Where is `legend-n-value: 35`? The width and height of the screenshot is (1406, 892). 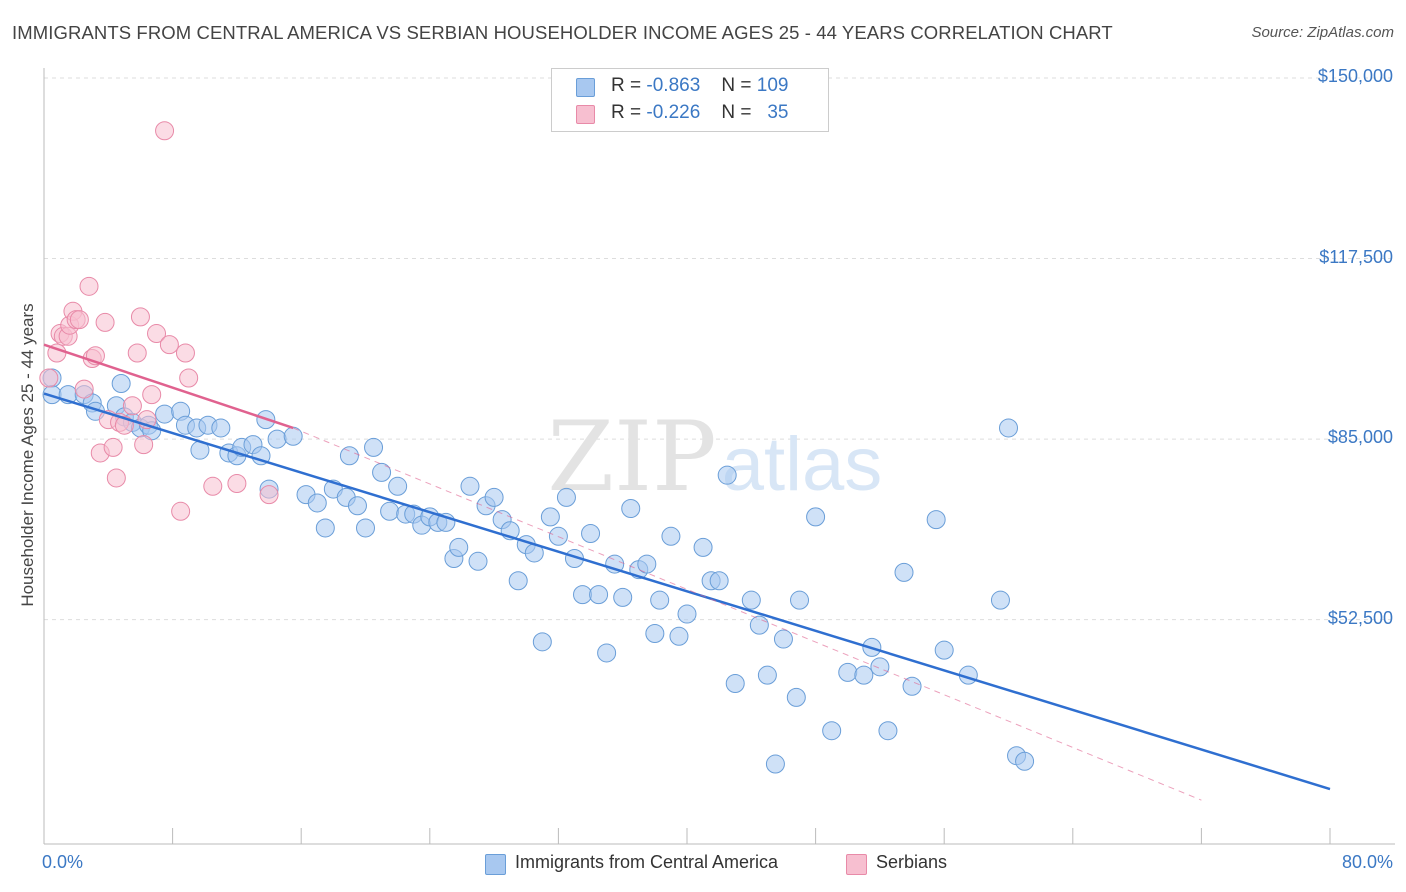 legend-n-value: 35 is located at coordinates (778, 112).